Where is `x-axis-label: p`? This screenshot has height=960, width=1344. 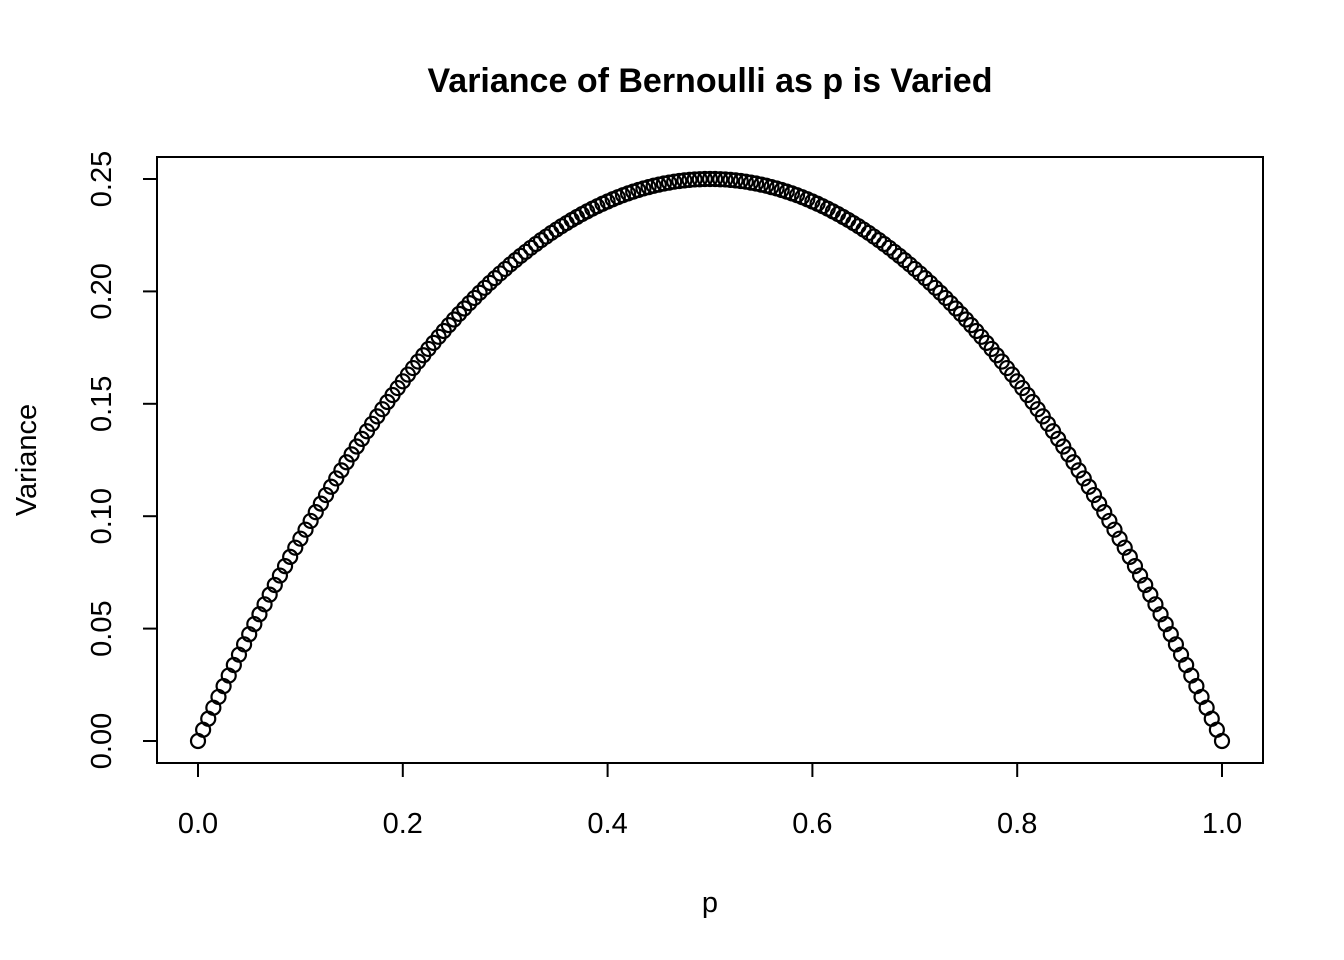 x-axis-label: p is located at coordinates (710, 903).